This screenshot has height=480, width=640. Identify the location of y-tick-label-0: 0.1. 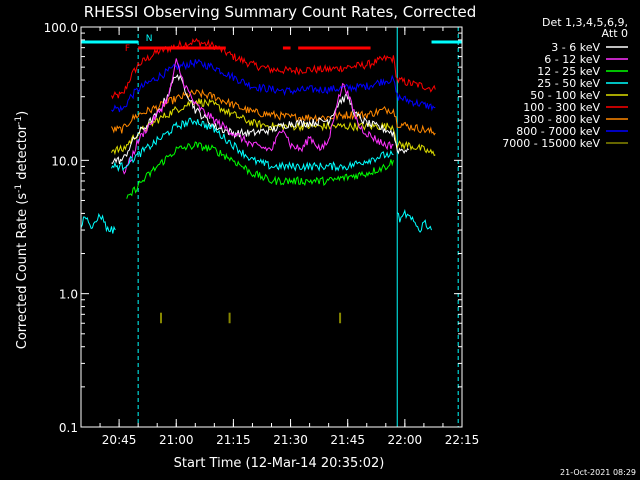
(68, 428).